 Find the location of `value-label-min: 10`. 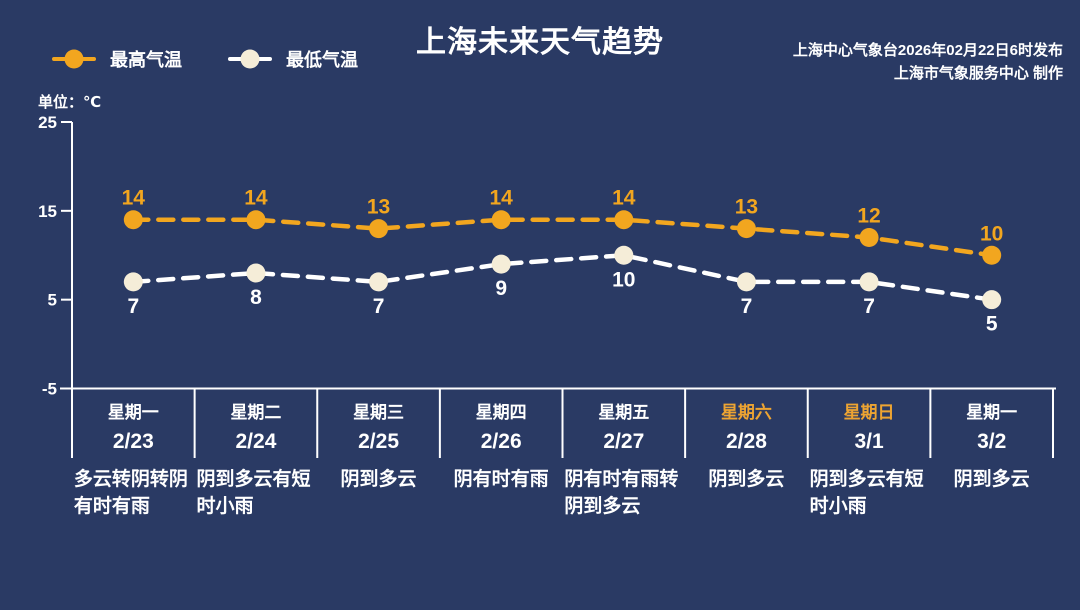

value-label-min: 10 is located at coordinates (623, 279).